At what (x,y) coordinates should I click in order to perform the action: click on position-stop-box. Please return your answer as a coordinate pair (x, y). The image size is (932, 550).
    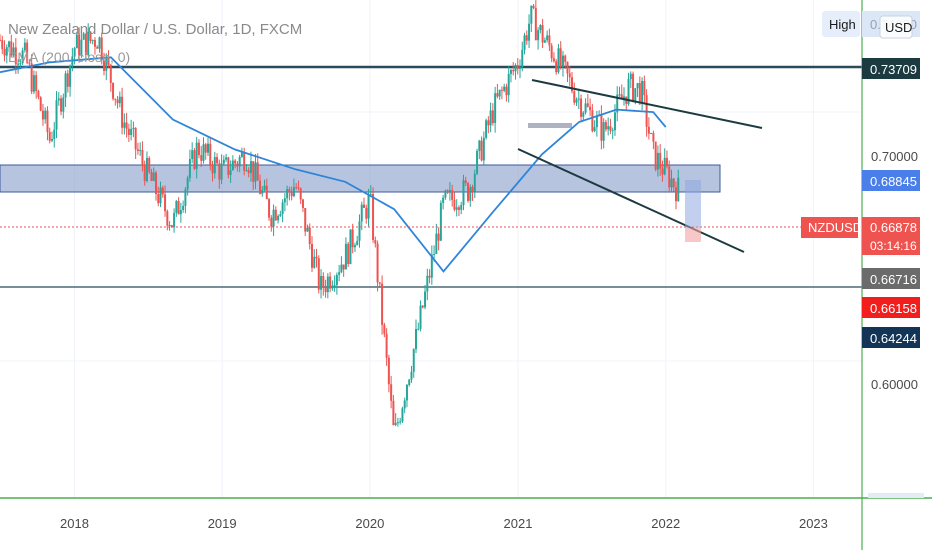
    Looking at the image, I should click on (693, 235).